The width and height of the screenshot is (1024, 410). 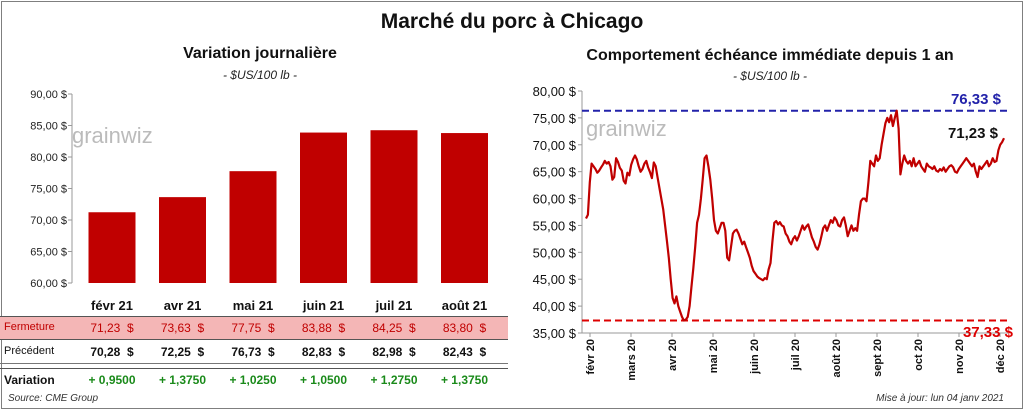 What do you see at coordinates (394, 305) in the screenshot?
I see `x-category-label: juil 21` at bounding box center [394, 305].